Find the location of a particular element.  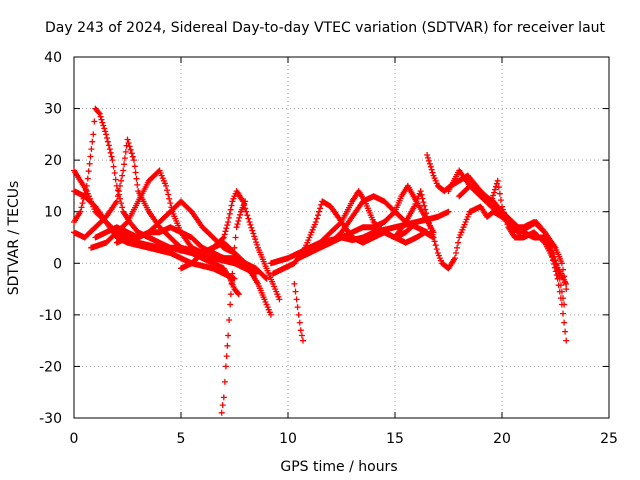

y-tick-label: 0 is located at coordinates (57, 264).